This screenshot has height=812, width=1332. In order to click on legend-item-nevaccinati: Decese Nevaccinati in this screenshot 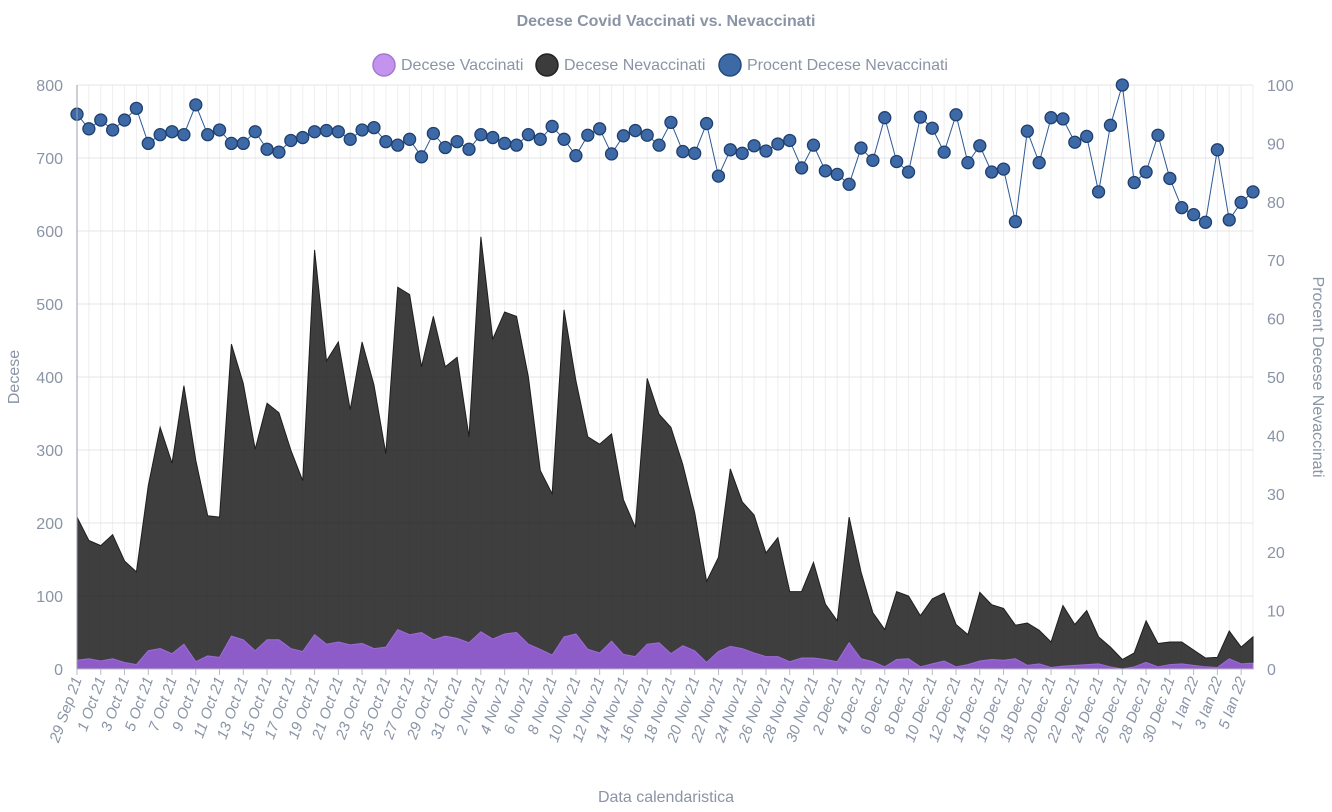, I will do `click(620, 65)`.